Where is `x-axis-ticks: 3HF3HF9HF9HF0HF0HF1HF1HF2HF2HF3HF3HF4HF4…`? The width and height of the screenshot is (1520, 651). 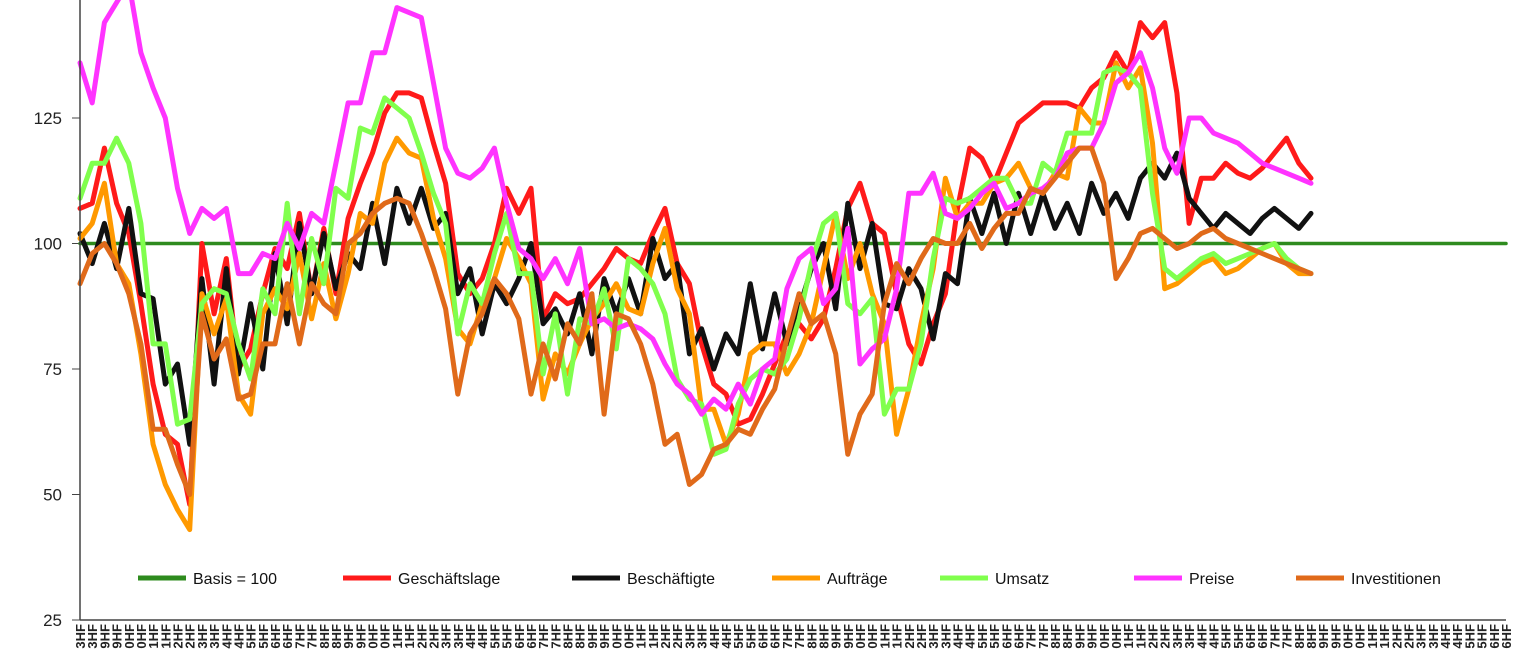 x-axis-ticks: 3HF3HF9HF9HF0HF0HF1HF1HF2HF2HF3HF3HF4HF4… is located at coordinates (793, 636).